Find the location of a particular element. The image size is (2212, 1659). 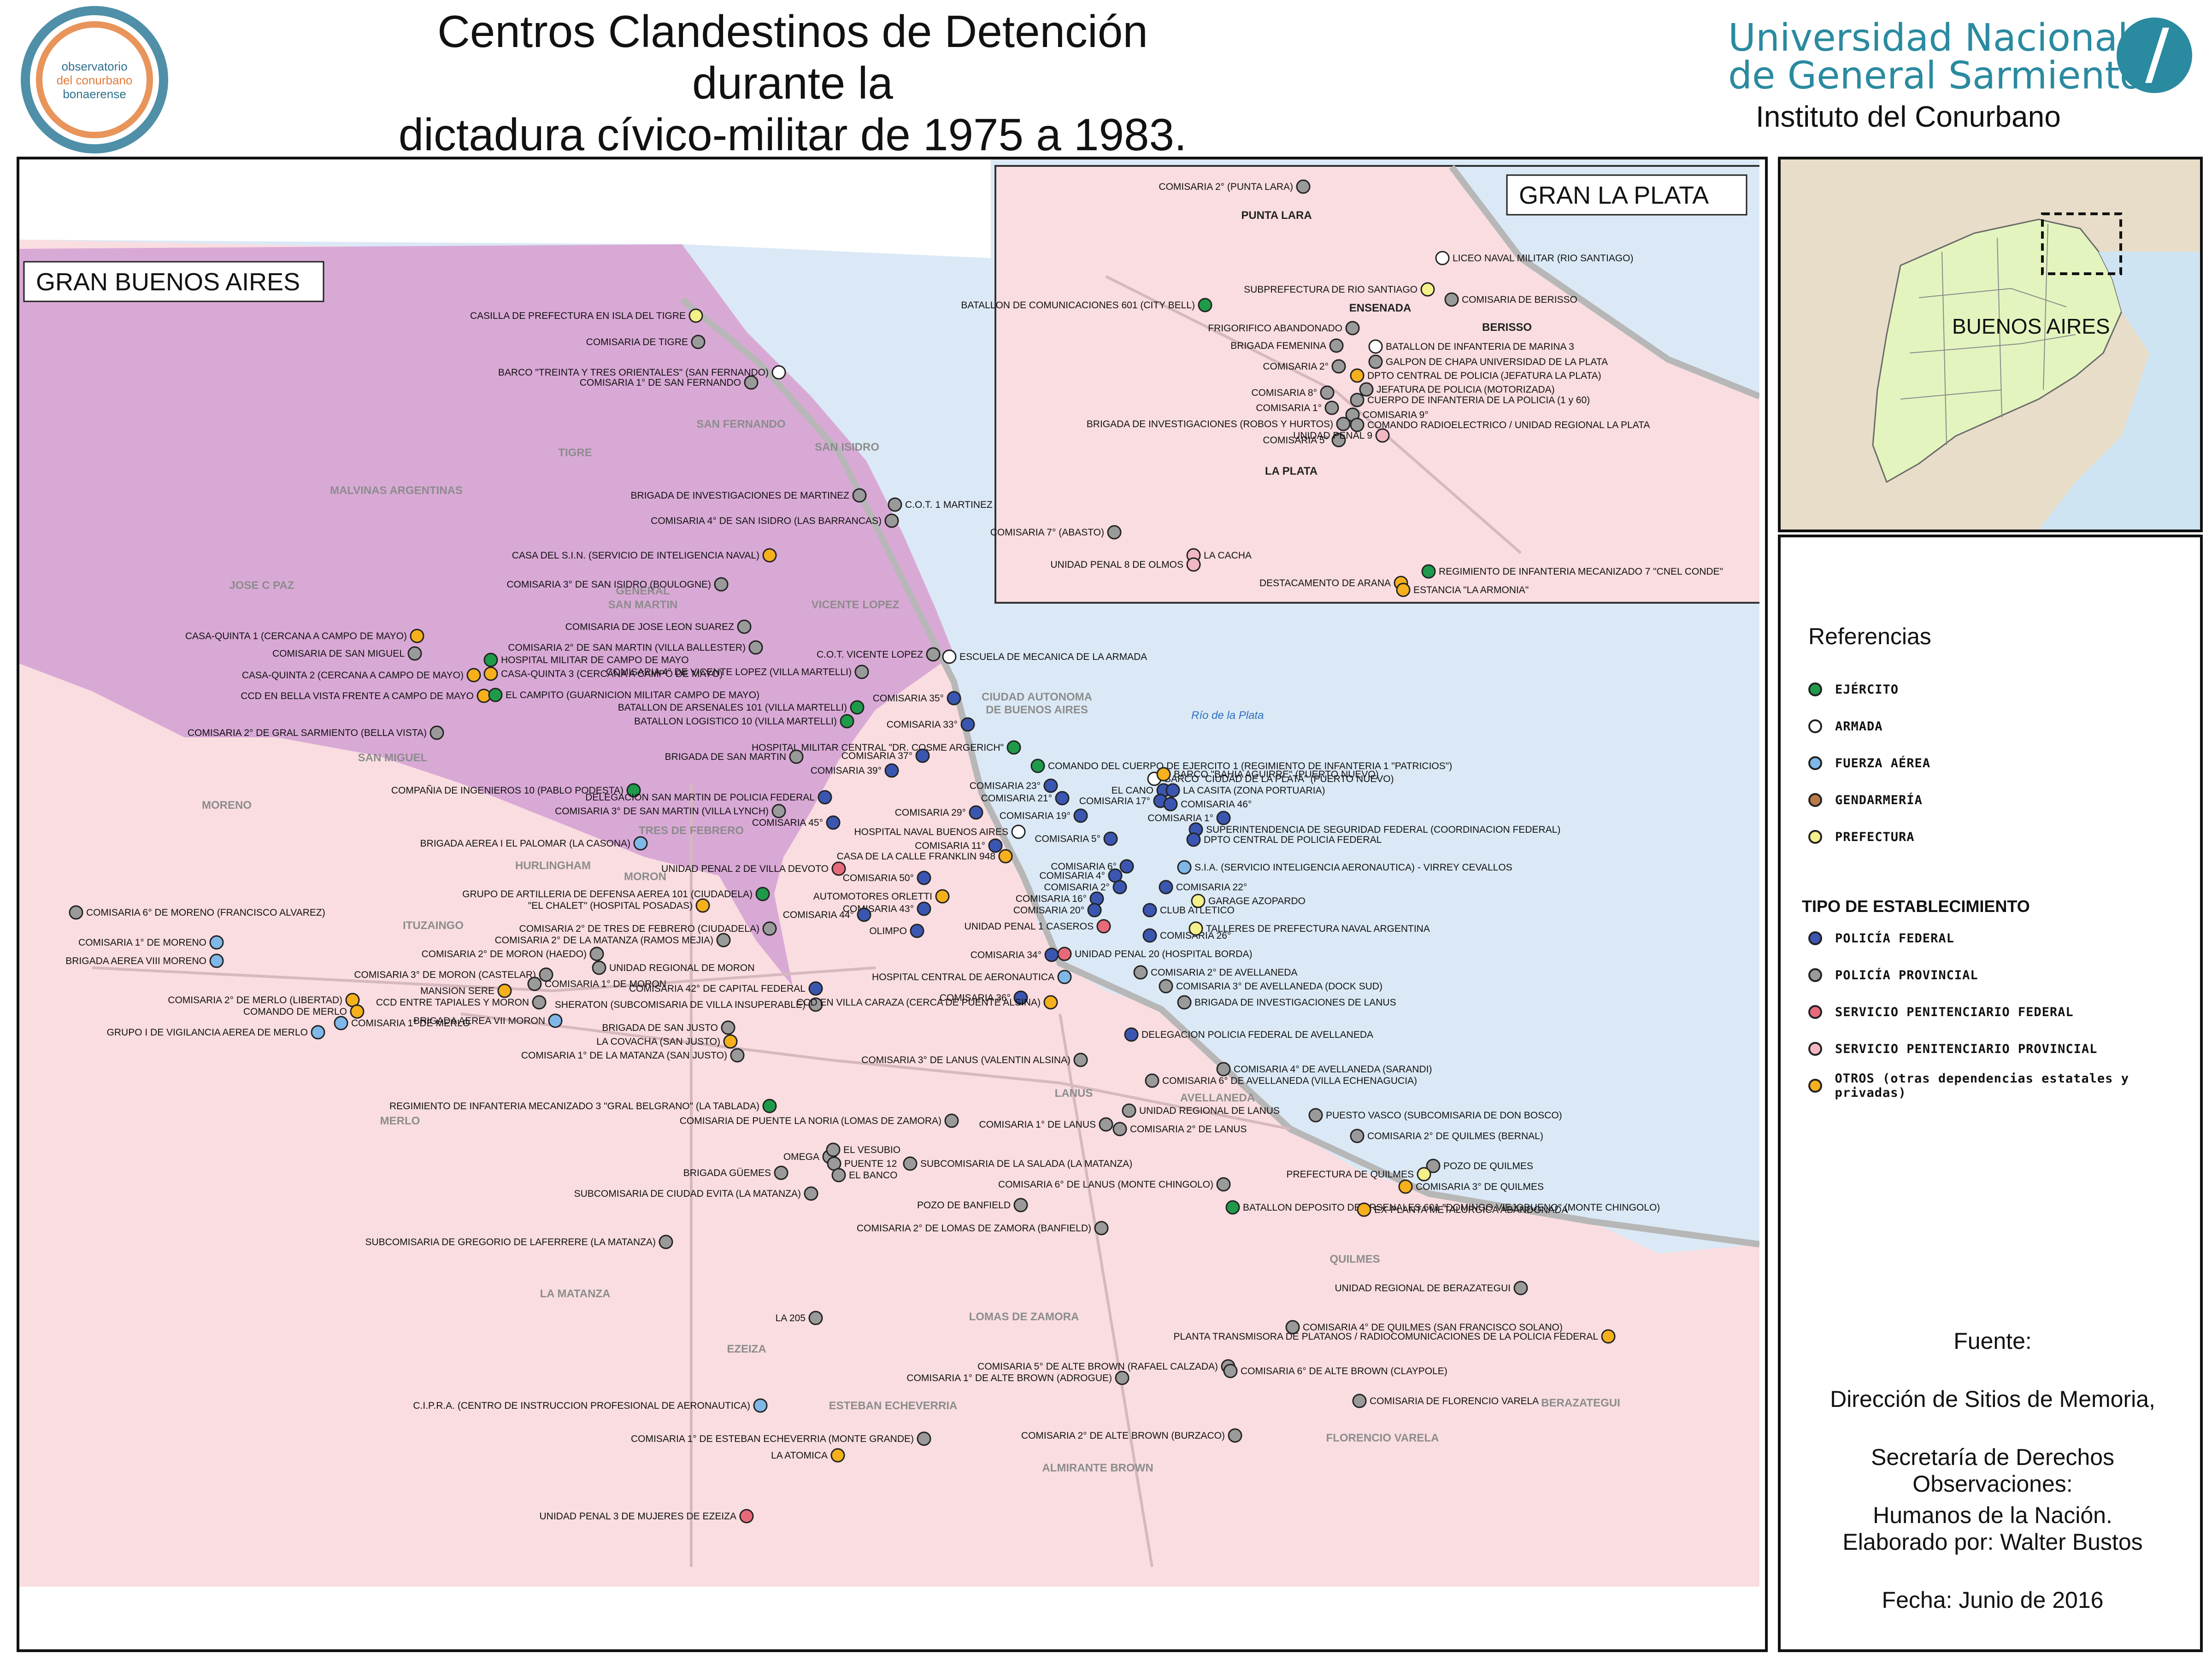

centro-marker: COMISARIA 29° is located at coordinates (939, 812).